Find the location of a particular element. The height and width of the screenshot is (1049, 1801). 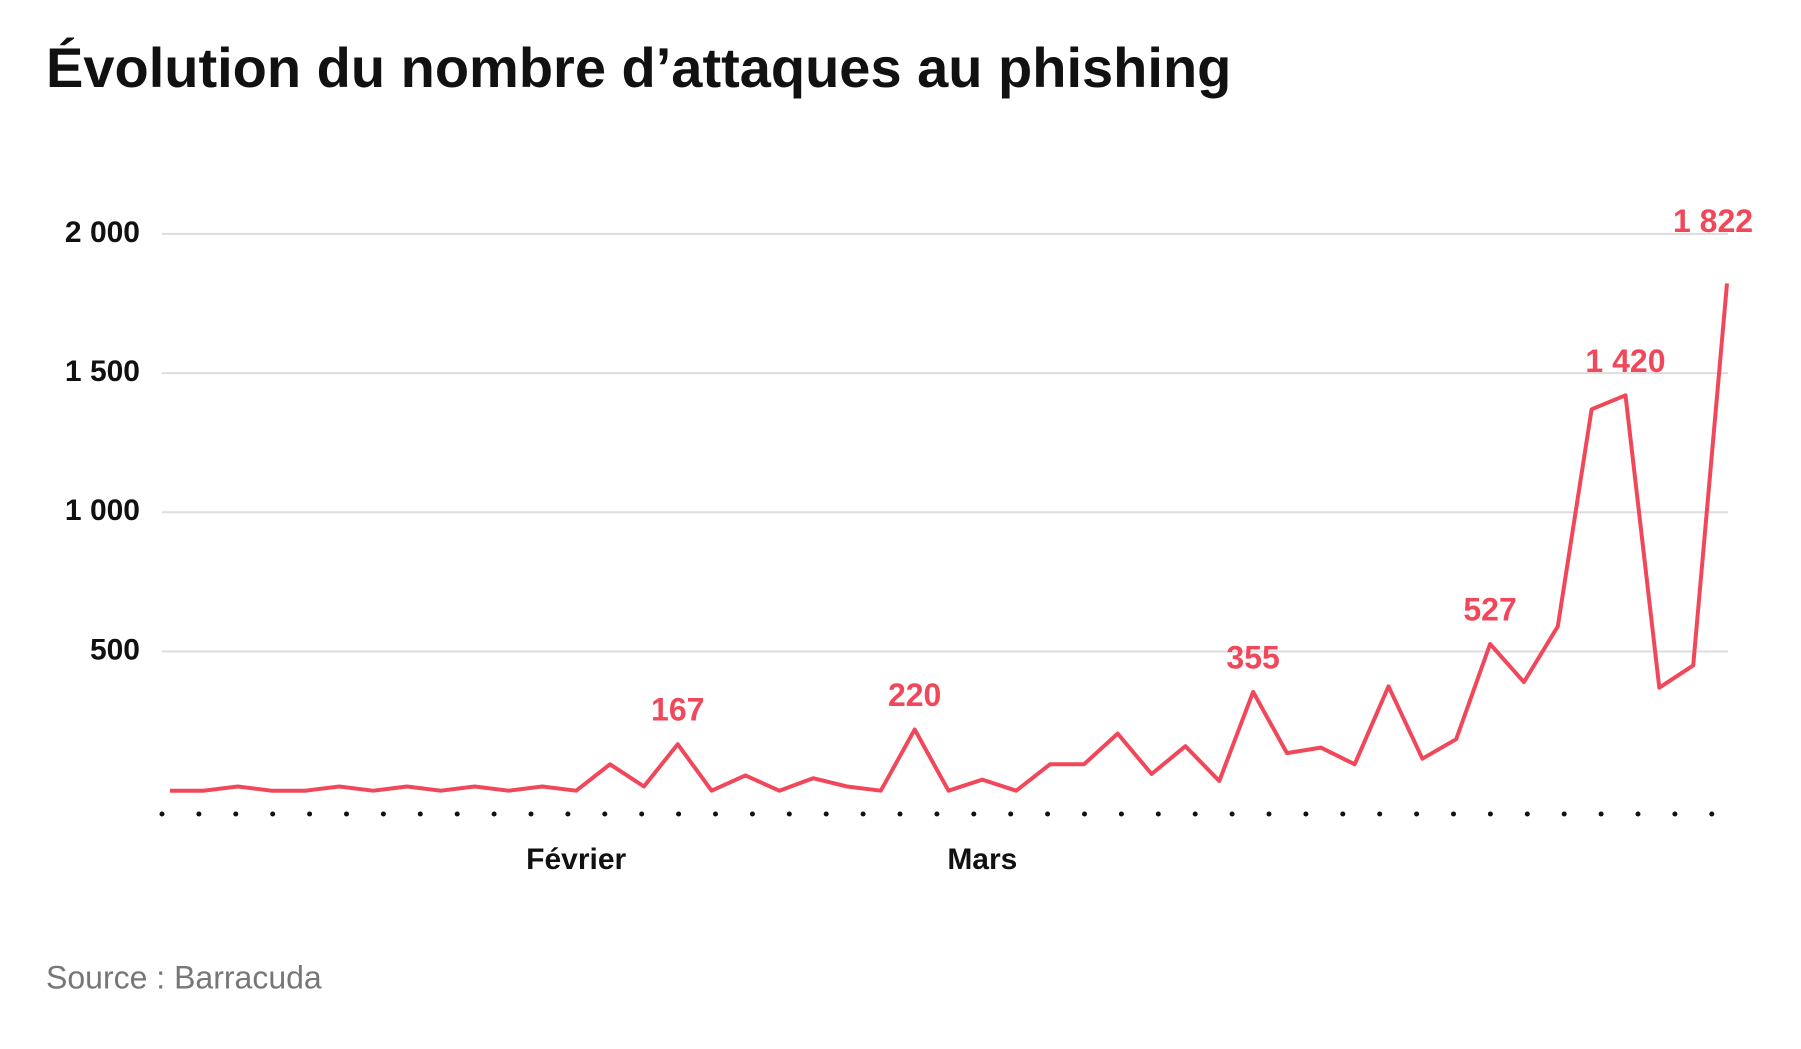

data-label: 1 420 is located at coordinates (1625, 361).